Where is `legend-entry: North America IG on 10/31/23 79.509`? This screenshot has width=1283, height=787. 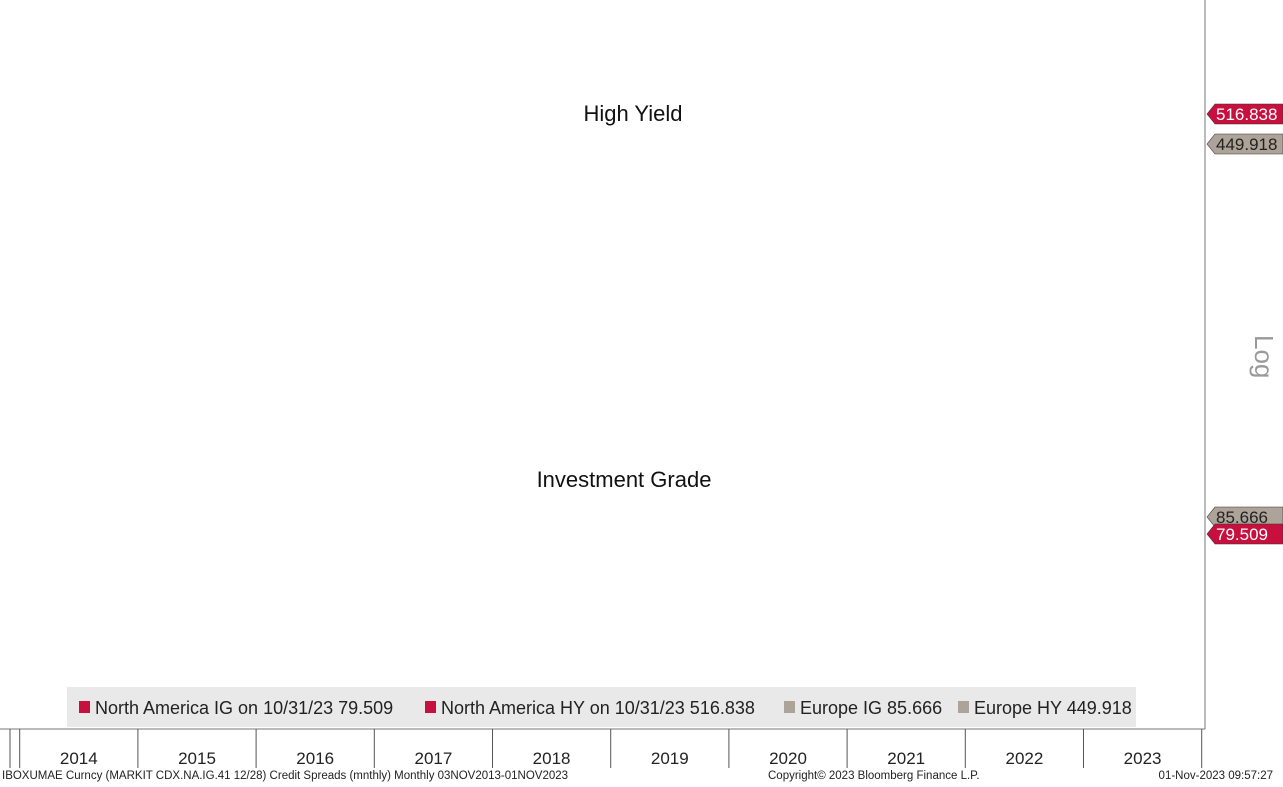 legend-entry: North America IG on 10/31/23 79.509 is located at coordinates (244, 708).